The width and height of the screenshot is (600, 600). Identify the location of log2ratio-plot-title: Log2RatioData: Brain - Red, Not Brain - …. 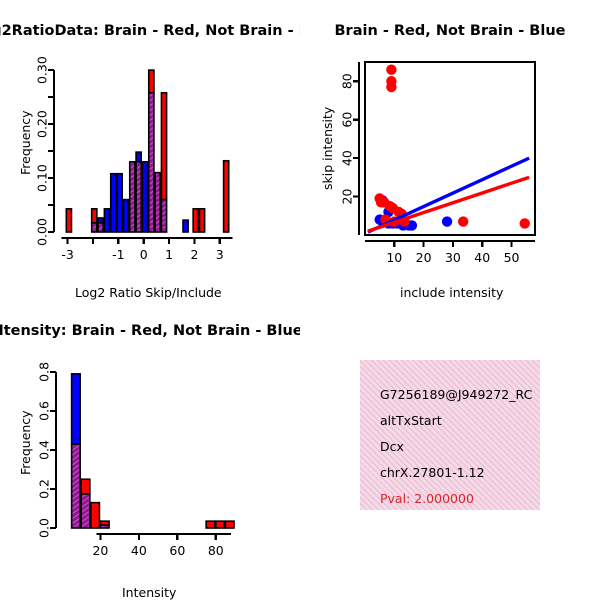
(150, 31).